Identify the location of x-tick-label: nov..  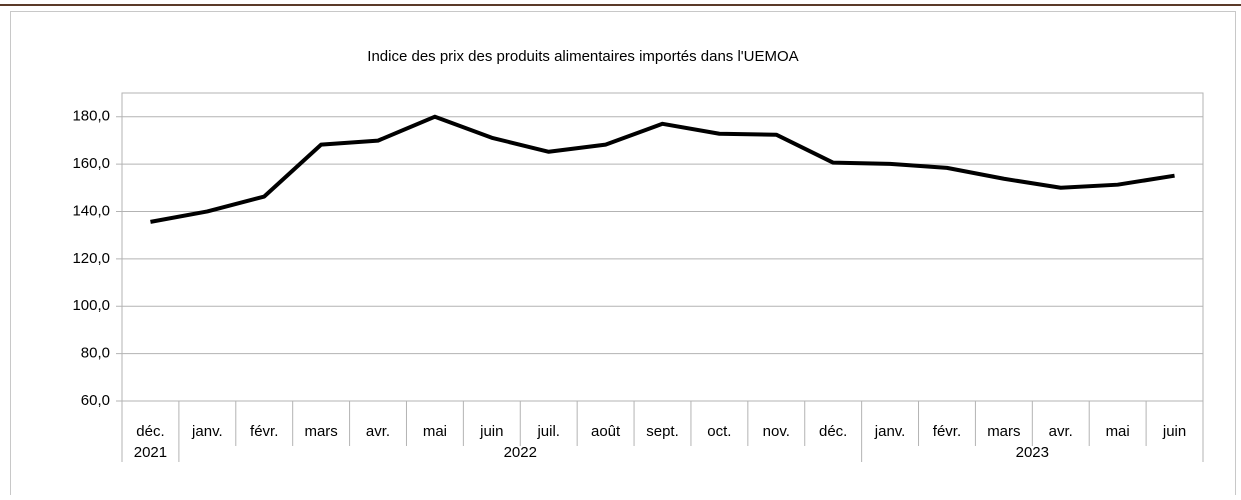
(776, 431).